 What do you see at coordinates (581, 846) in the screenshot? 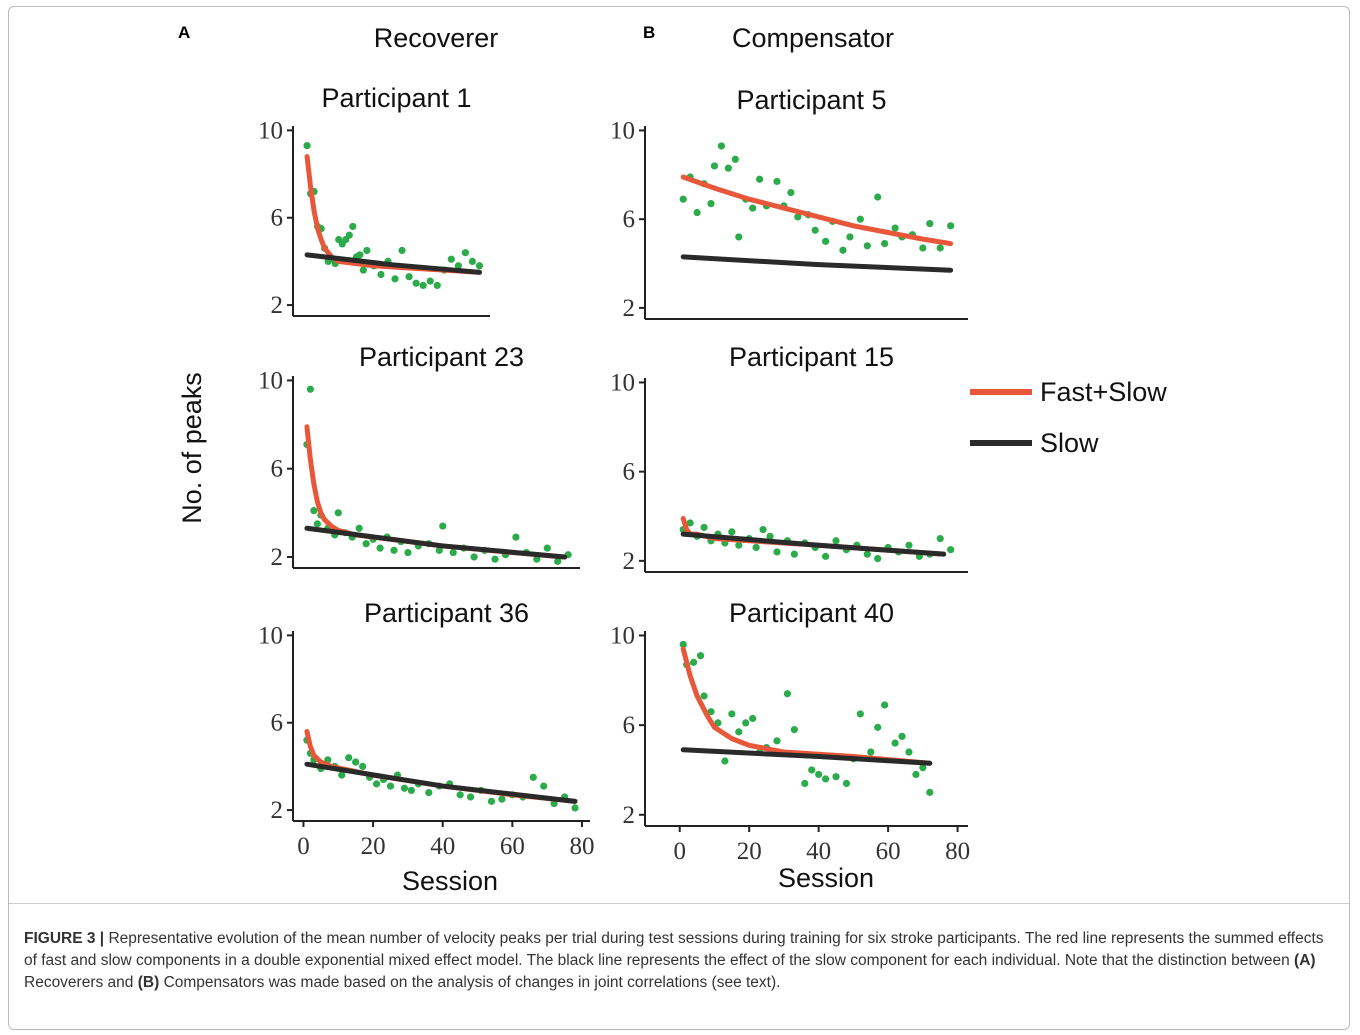
I see `x-tick-label: 80` at bounding box center [581, 846].